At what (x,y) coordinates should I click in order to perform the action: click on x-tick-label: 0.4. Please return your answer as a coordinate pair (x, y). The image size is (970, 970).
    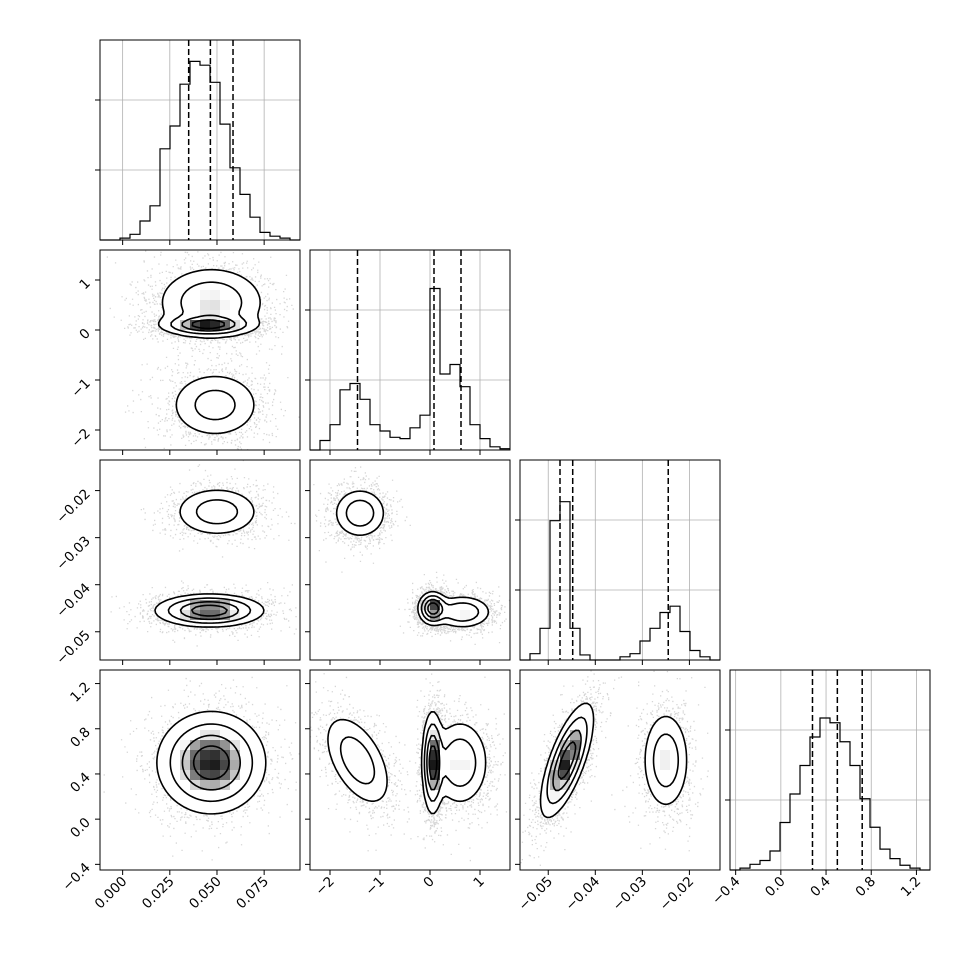
    Looking at the image, I should click on (820, 887).